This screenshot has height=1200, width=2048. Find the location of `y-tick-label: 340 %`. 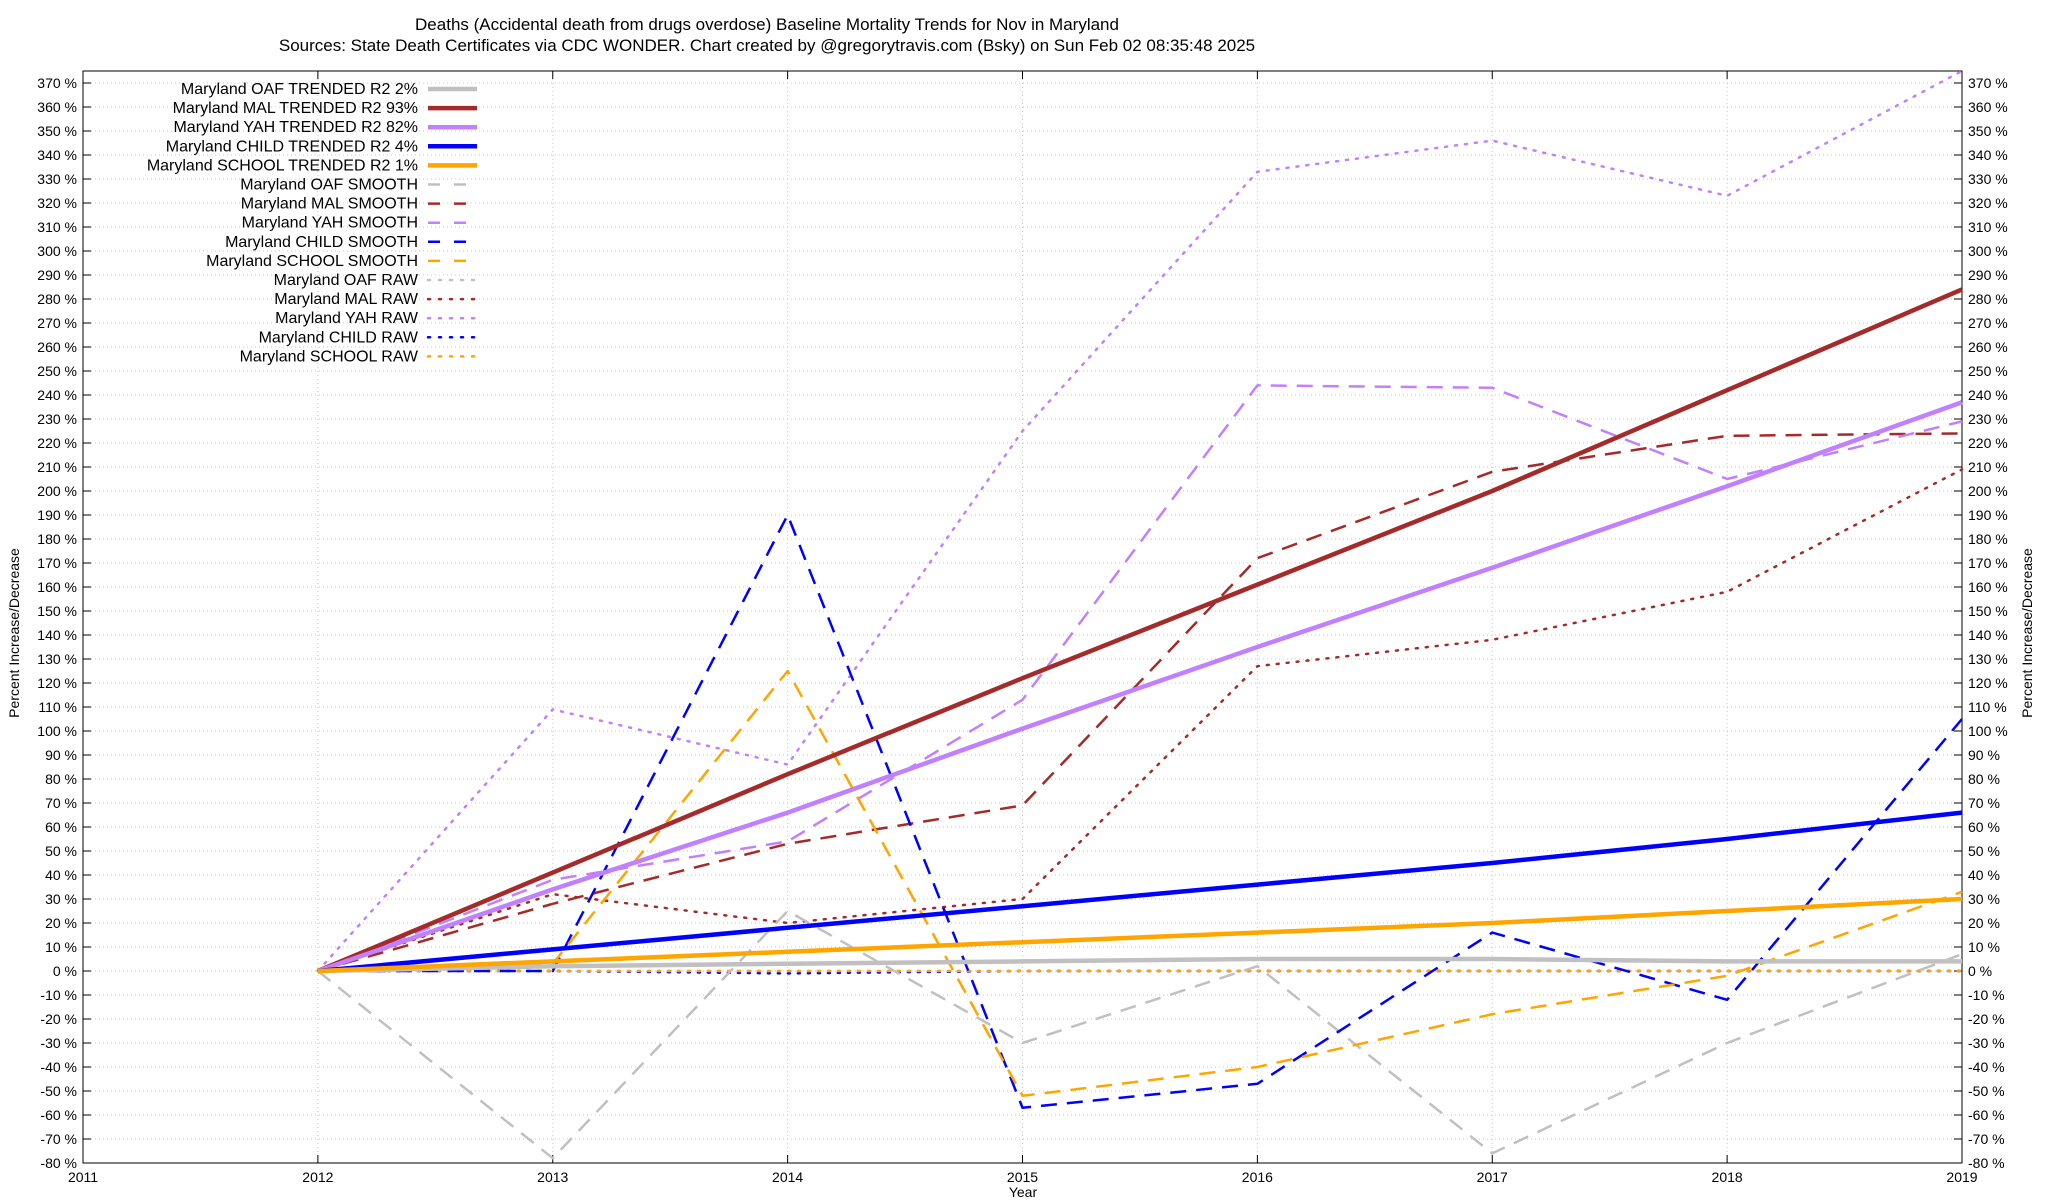

y-tick-label: 340 % is located at coordinates (57, 155).